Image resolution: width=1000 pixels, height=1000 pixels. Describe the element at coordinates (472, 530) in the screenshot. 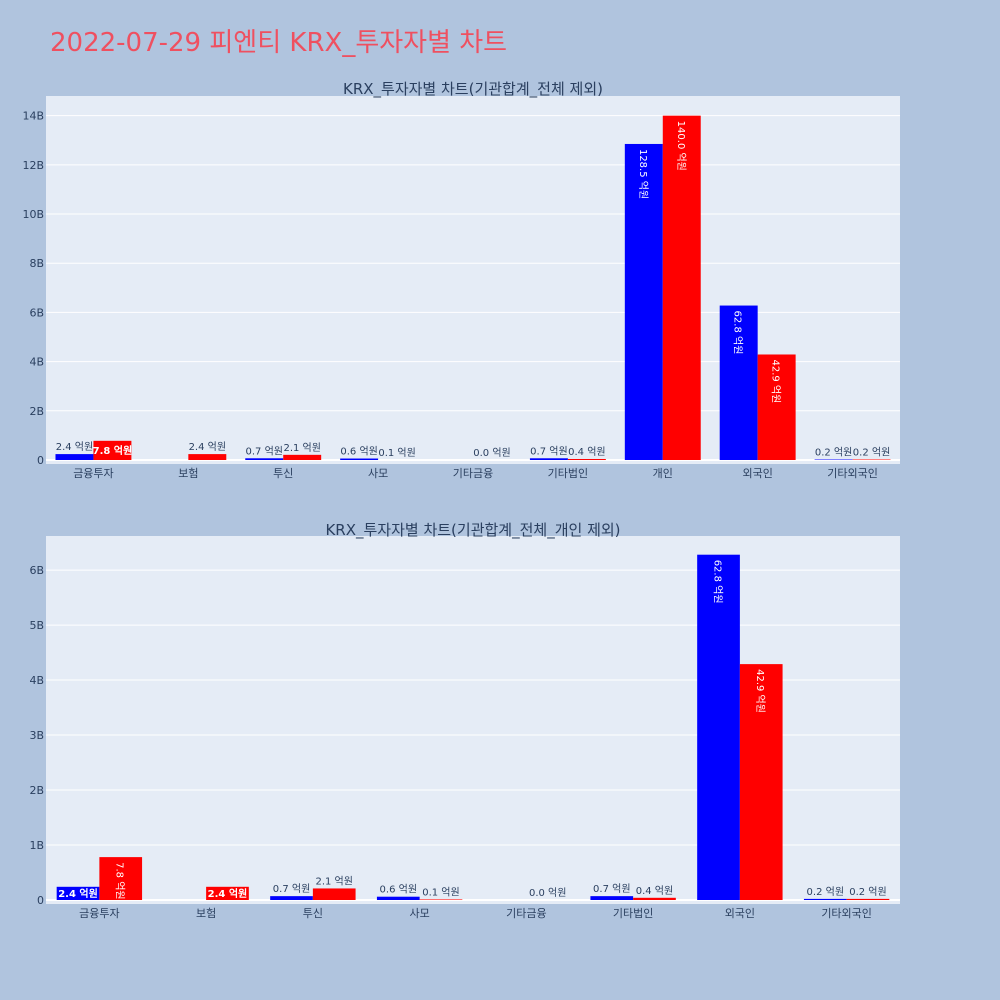

I see `chart-2-title: KRX_투자자별 차트(기관합계_전체_개인 제외)` at that location.